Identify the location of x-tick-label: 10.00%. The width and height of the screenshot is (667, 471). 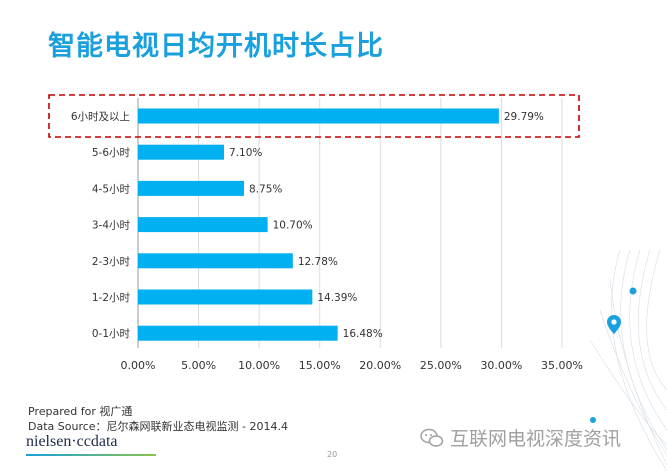
(259, 365).